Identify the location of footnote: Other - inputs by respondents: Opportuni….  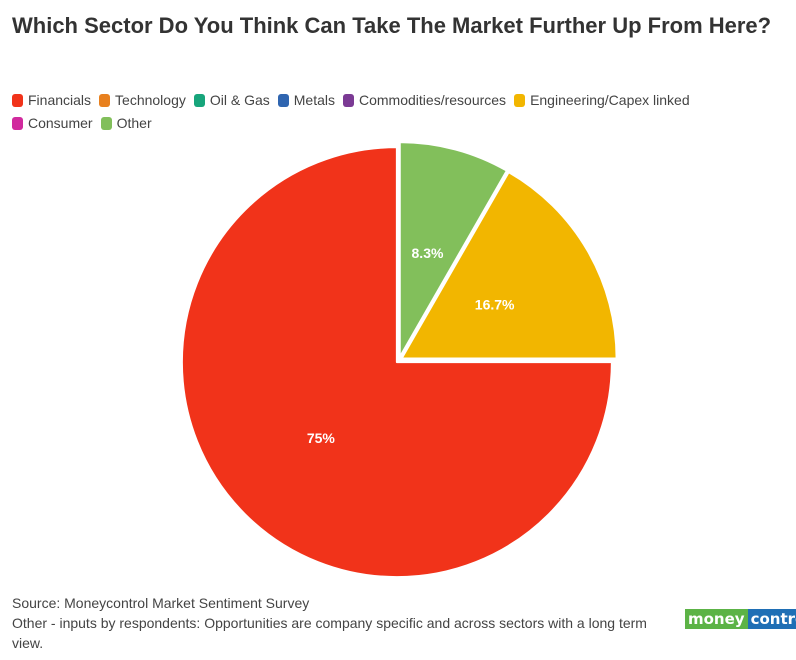
(329, 633).